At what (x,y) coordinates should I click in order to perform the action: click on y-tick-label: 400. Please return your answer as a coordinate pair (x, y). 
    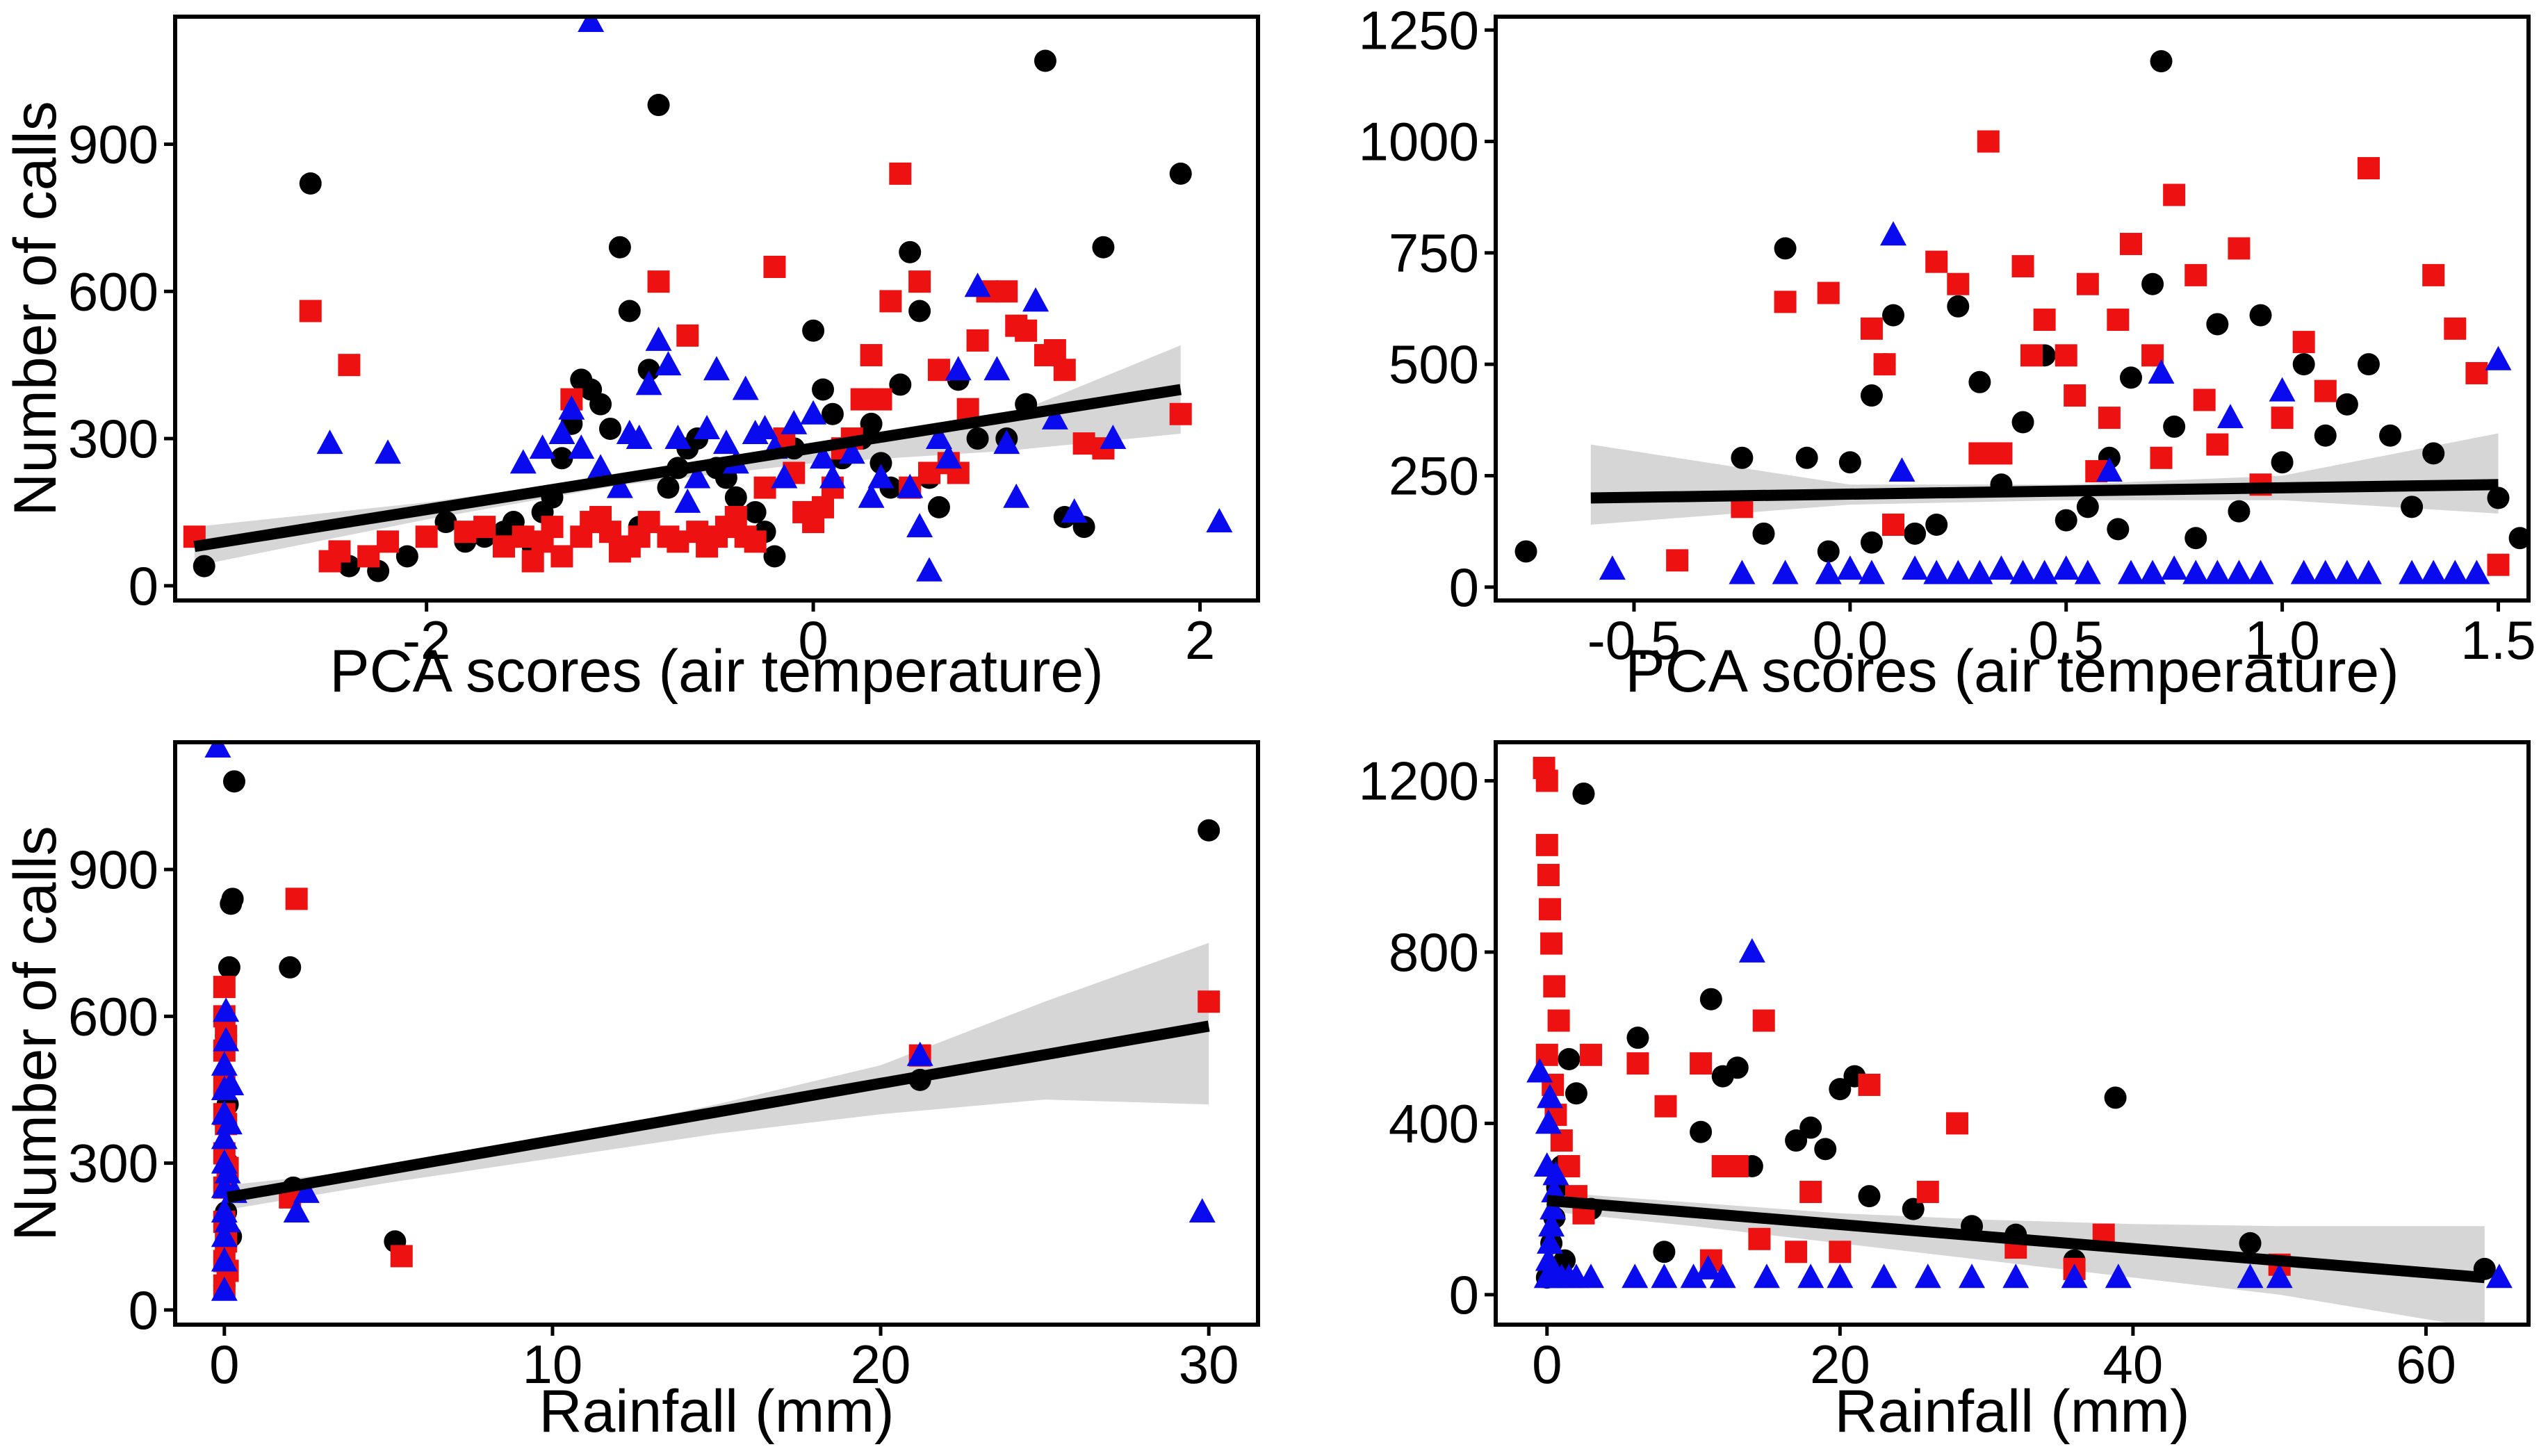
    Looking at the image, I should click on (1434, 1123).